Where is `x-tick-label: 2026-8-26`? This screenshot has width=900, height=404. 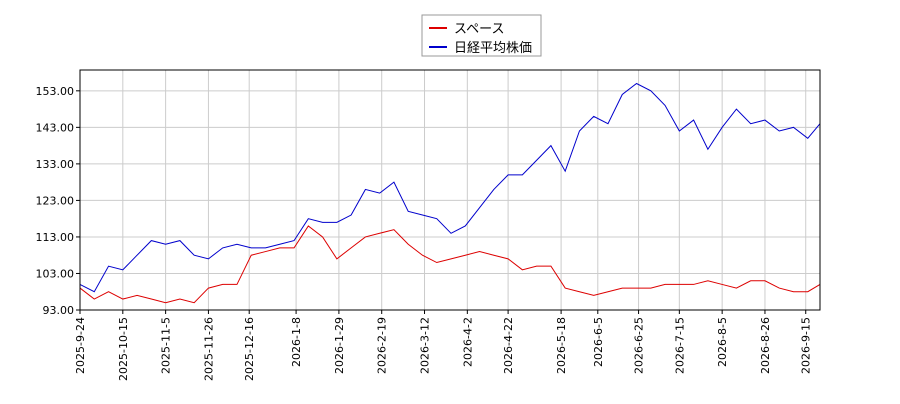
x-tick-label: 2026-8-26 is located at coordinates (765, 345).